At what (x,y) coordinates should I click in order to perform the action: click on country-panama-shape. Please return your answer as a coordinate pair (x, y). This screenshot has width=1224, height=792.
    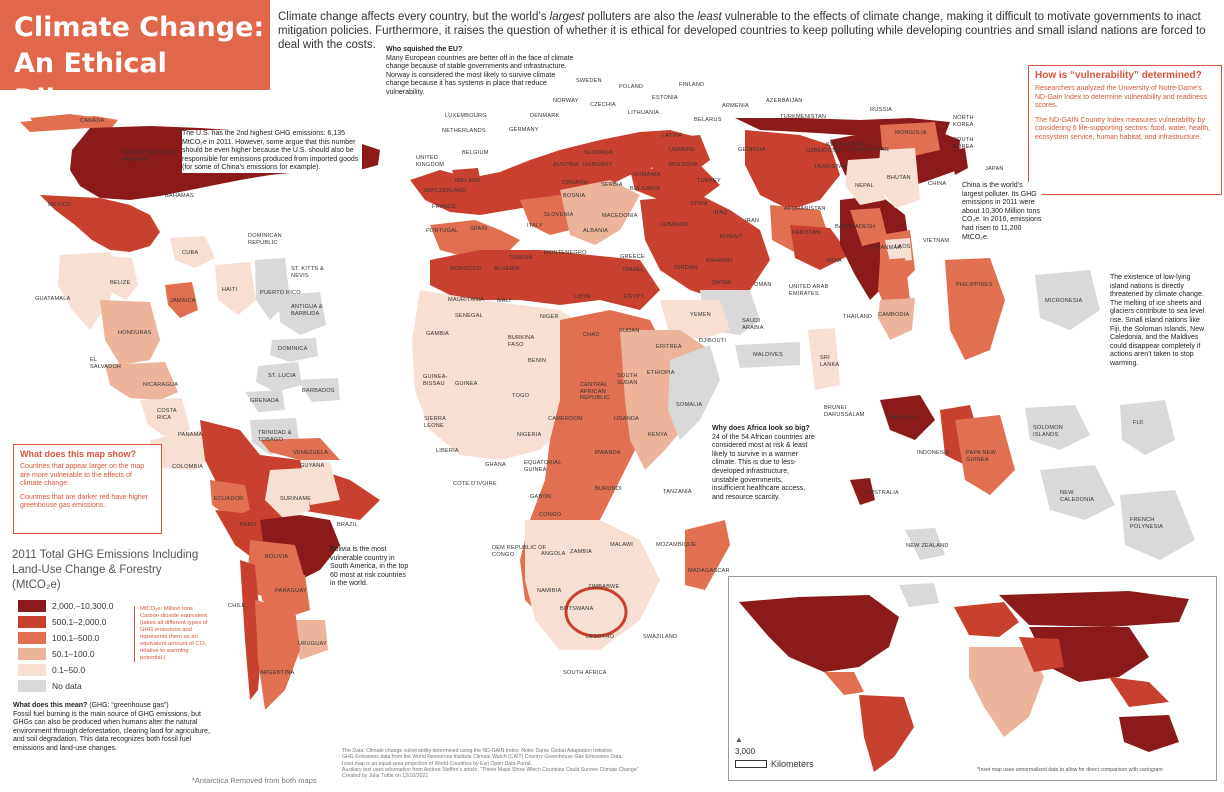
    Looking at the image, I should click on (181, 450).